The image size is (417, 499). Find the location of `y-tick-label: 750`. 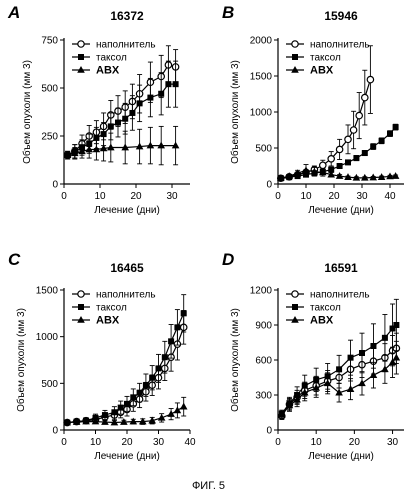

y-tick-label: 750 is located at coordinates (49, 41).